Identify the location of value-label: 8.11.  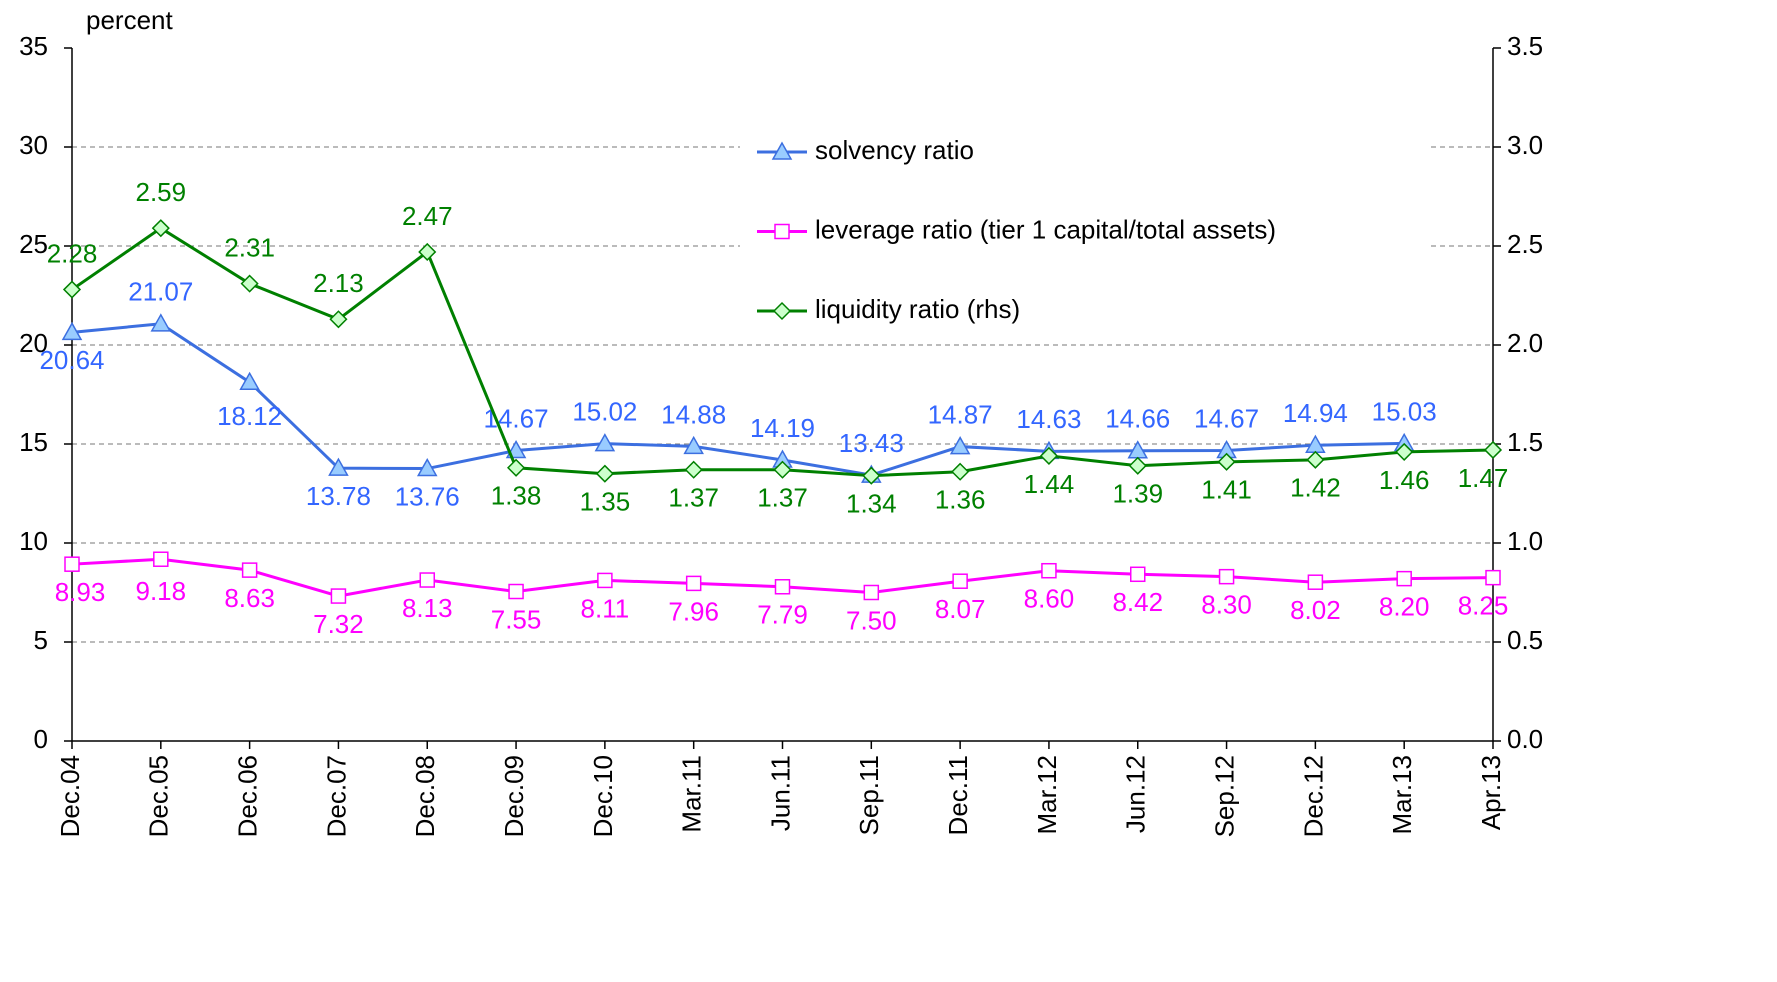
(605, 608).